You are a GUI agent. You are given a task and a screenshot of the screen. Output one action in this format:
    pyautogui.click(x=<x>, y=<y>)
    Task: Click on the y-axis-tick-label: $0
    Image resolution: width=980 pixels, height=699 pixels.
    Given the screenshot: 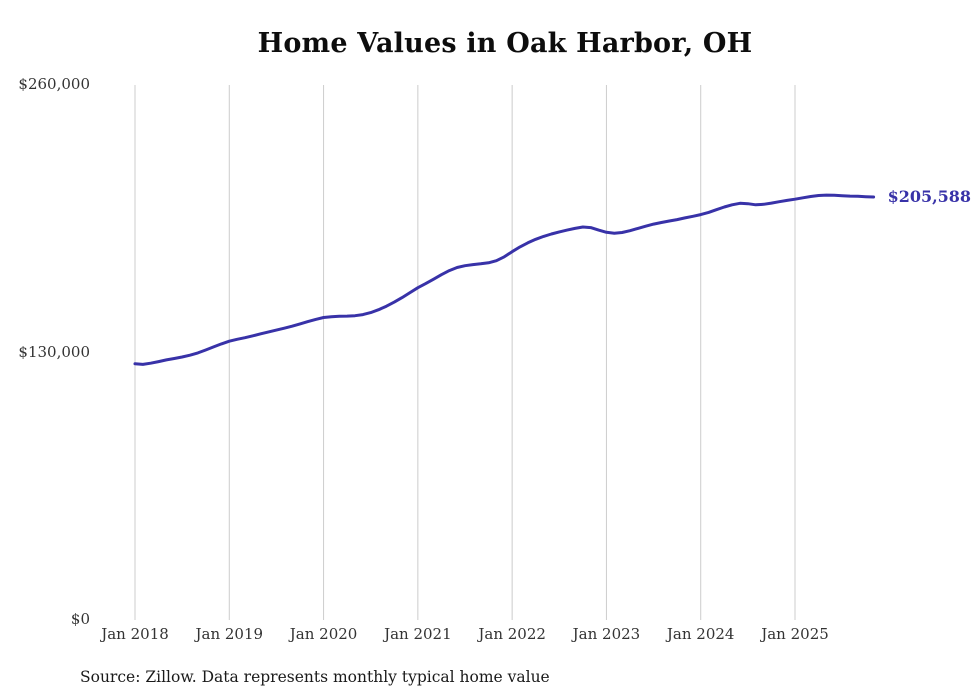 What is the action you would take?
    pyautogui.click(x=80, y=619)
    